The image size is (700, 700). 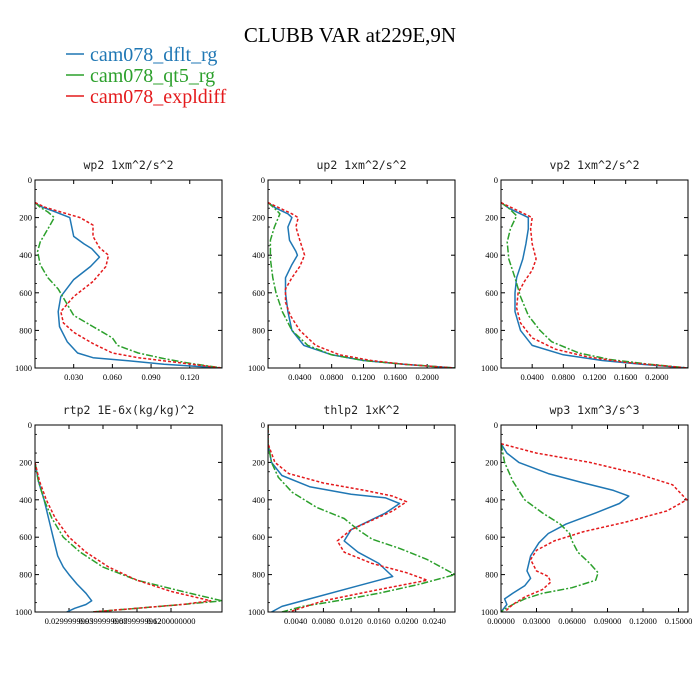 What do you see at coordinates (152, 76) in the screenshot?
I see `legend-label-2: cam078_qt5_rg` at bounding box center [152, 76].